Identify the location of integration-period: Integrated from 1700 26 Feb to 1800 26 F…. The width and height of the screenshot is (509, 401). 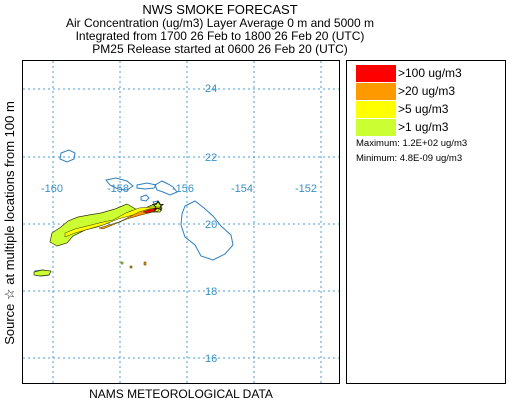
(220, 36).